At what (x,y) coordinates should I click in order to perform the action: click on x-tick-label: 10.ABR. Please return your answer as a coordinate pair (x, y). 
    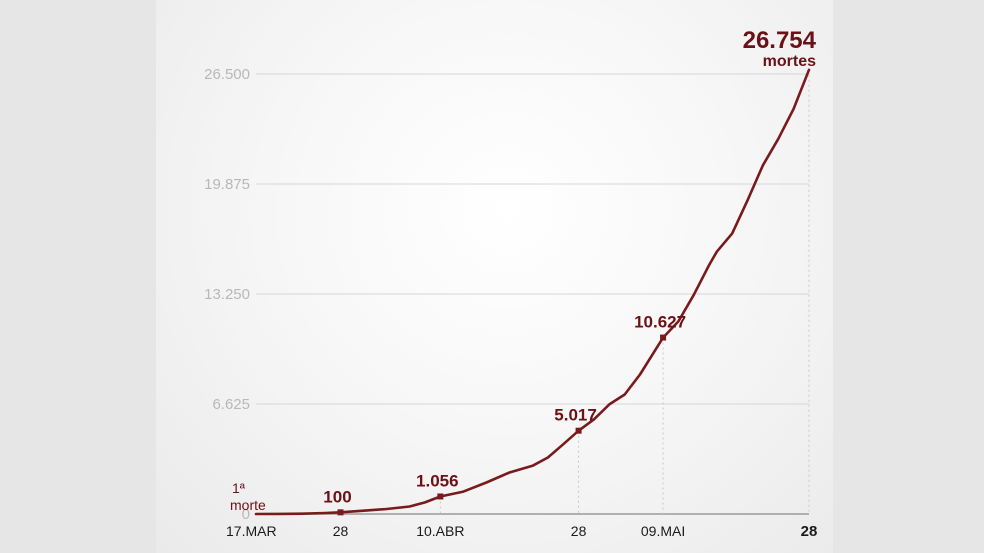
    Looking at the image, I should click on (440, 531).